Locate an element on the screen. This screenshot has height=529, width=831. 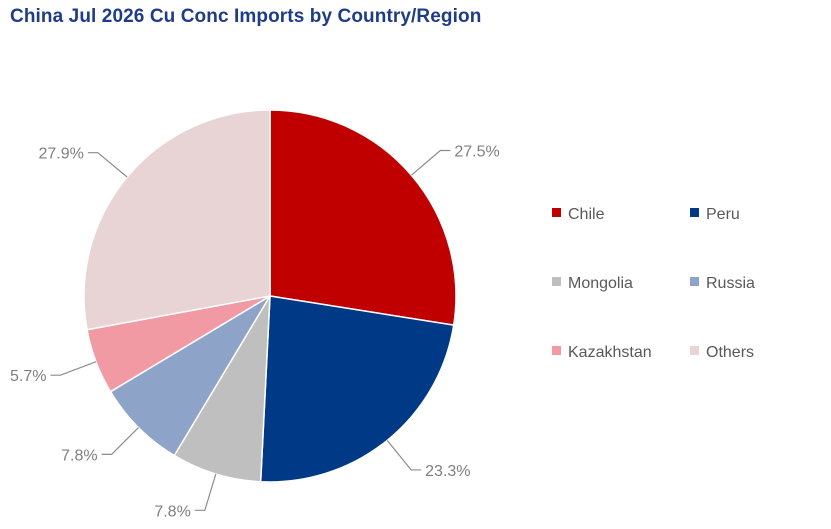
leader-line-russia is located at coordinates (120, 441).